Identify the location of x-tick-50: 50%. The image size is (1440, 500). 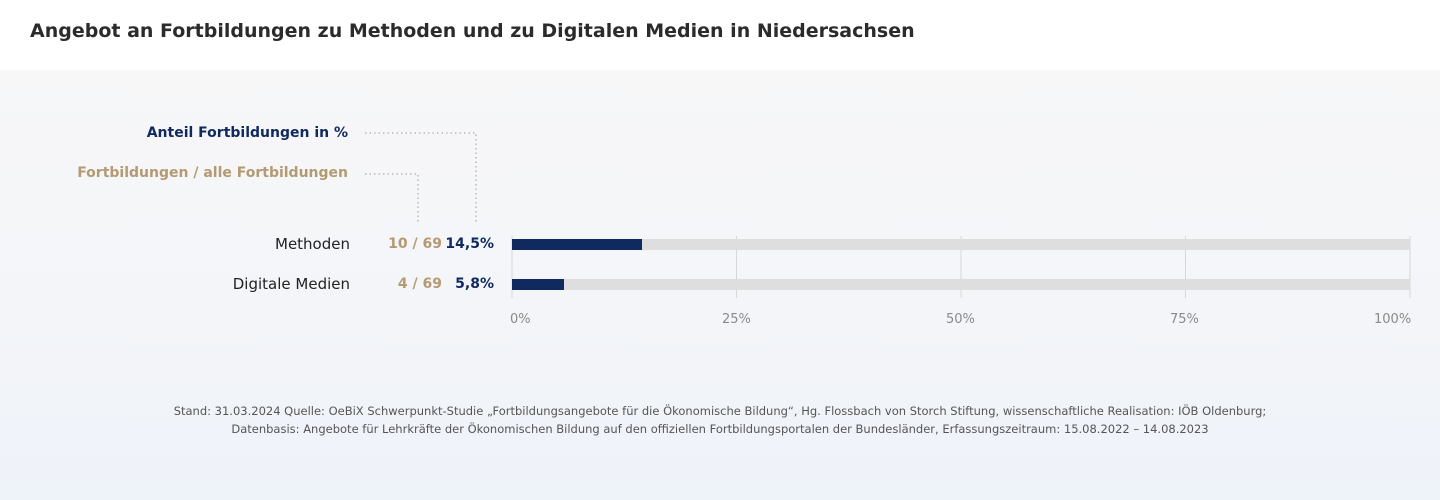
(960, 319).